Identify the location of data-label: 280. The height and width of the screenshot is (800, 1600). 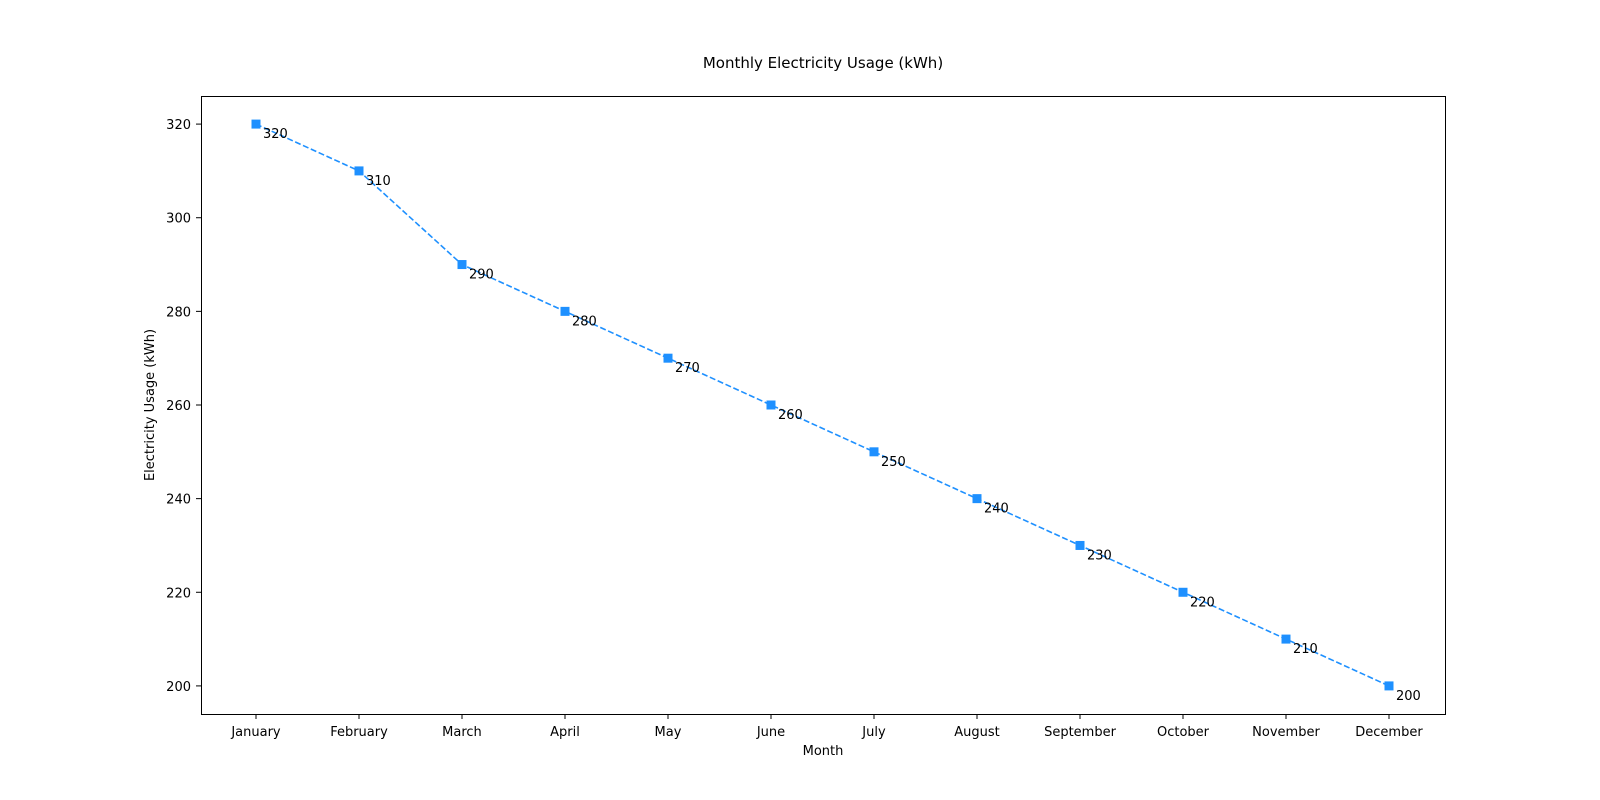
(584, 321).